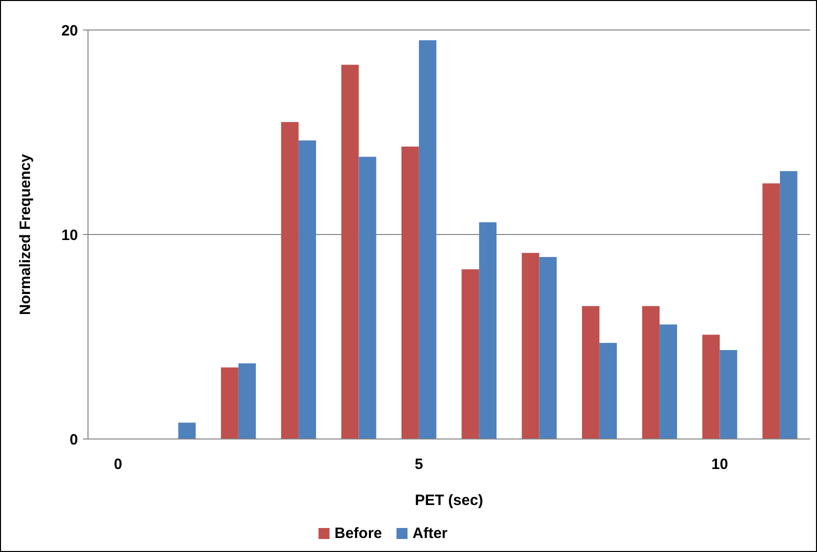 The height and width of the screenshot is (552, 817). What do you see at coordinates (118, 464) in the screenshot?
I see `x-tick-label: 0` at bounding box center [118, 464].